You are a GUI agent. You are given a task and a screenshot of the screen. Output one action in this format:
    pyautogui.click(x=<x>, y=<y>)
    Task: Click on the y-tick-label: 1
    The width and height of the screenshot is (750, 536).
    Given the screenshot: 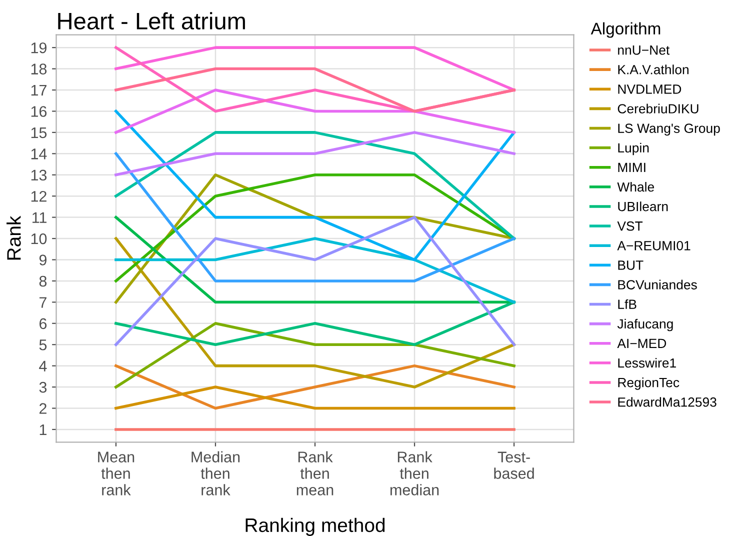 What is the action you would take?
    pyautogui.click(x=43, y=430)
    